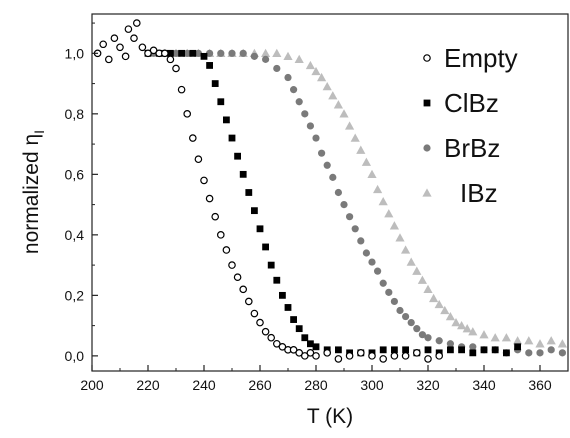 The height and width of the screenshot is (438, 570). I want to click on x-tick-label: 280, so click(316, 385).